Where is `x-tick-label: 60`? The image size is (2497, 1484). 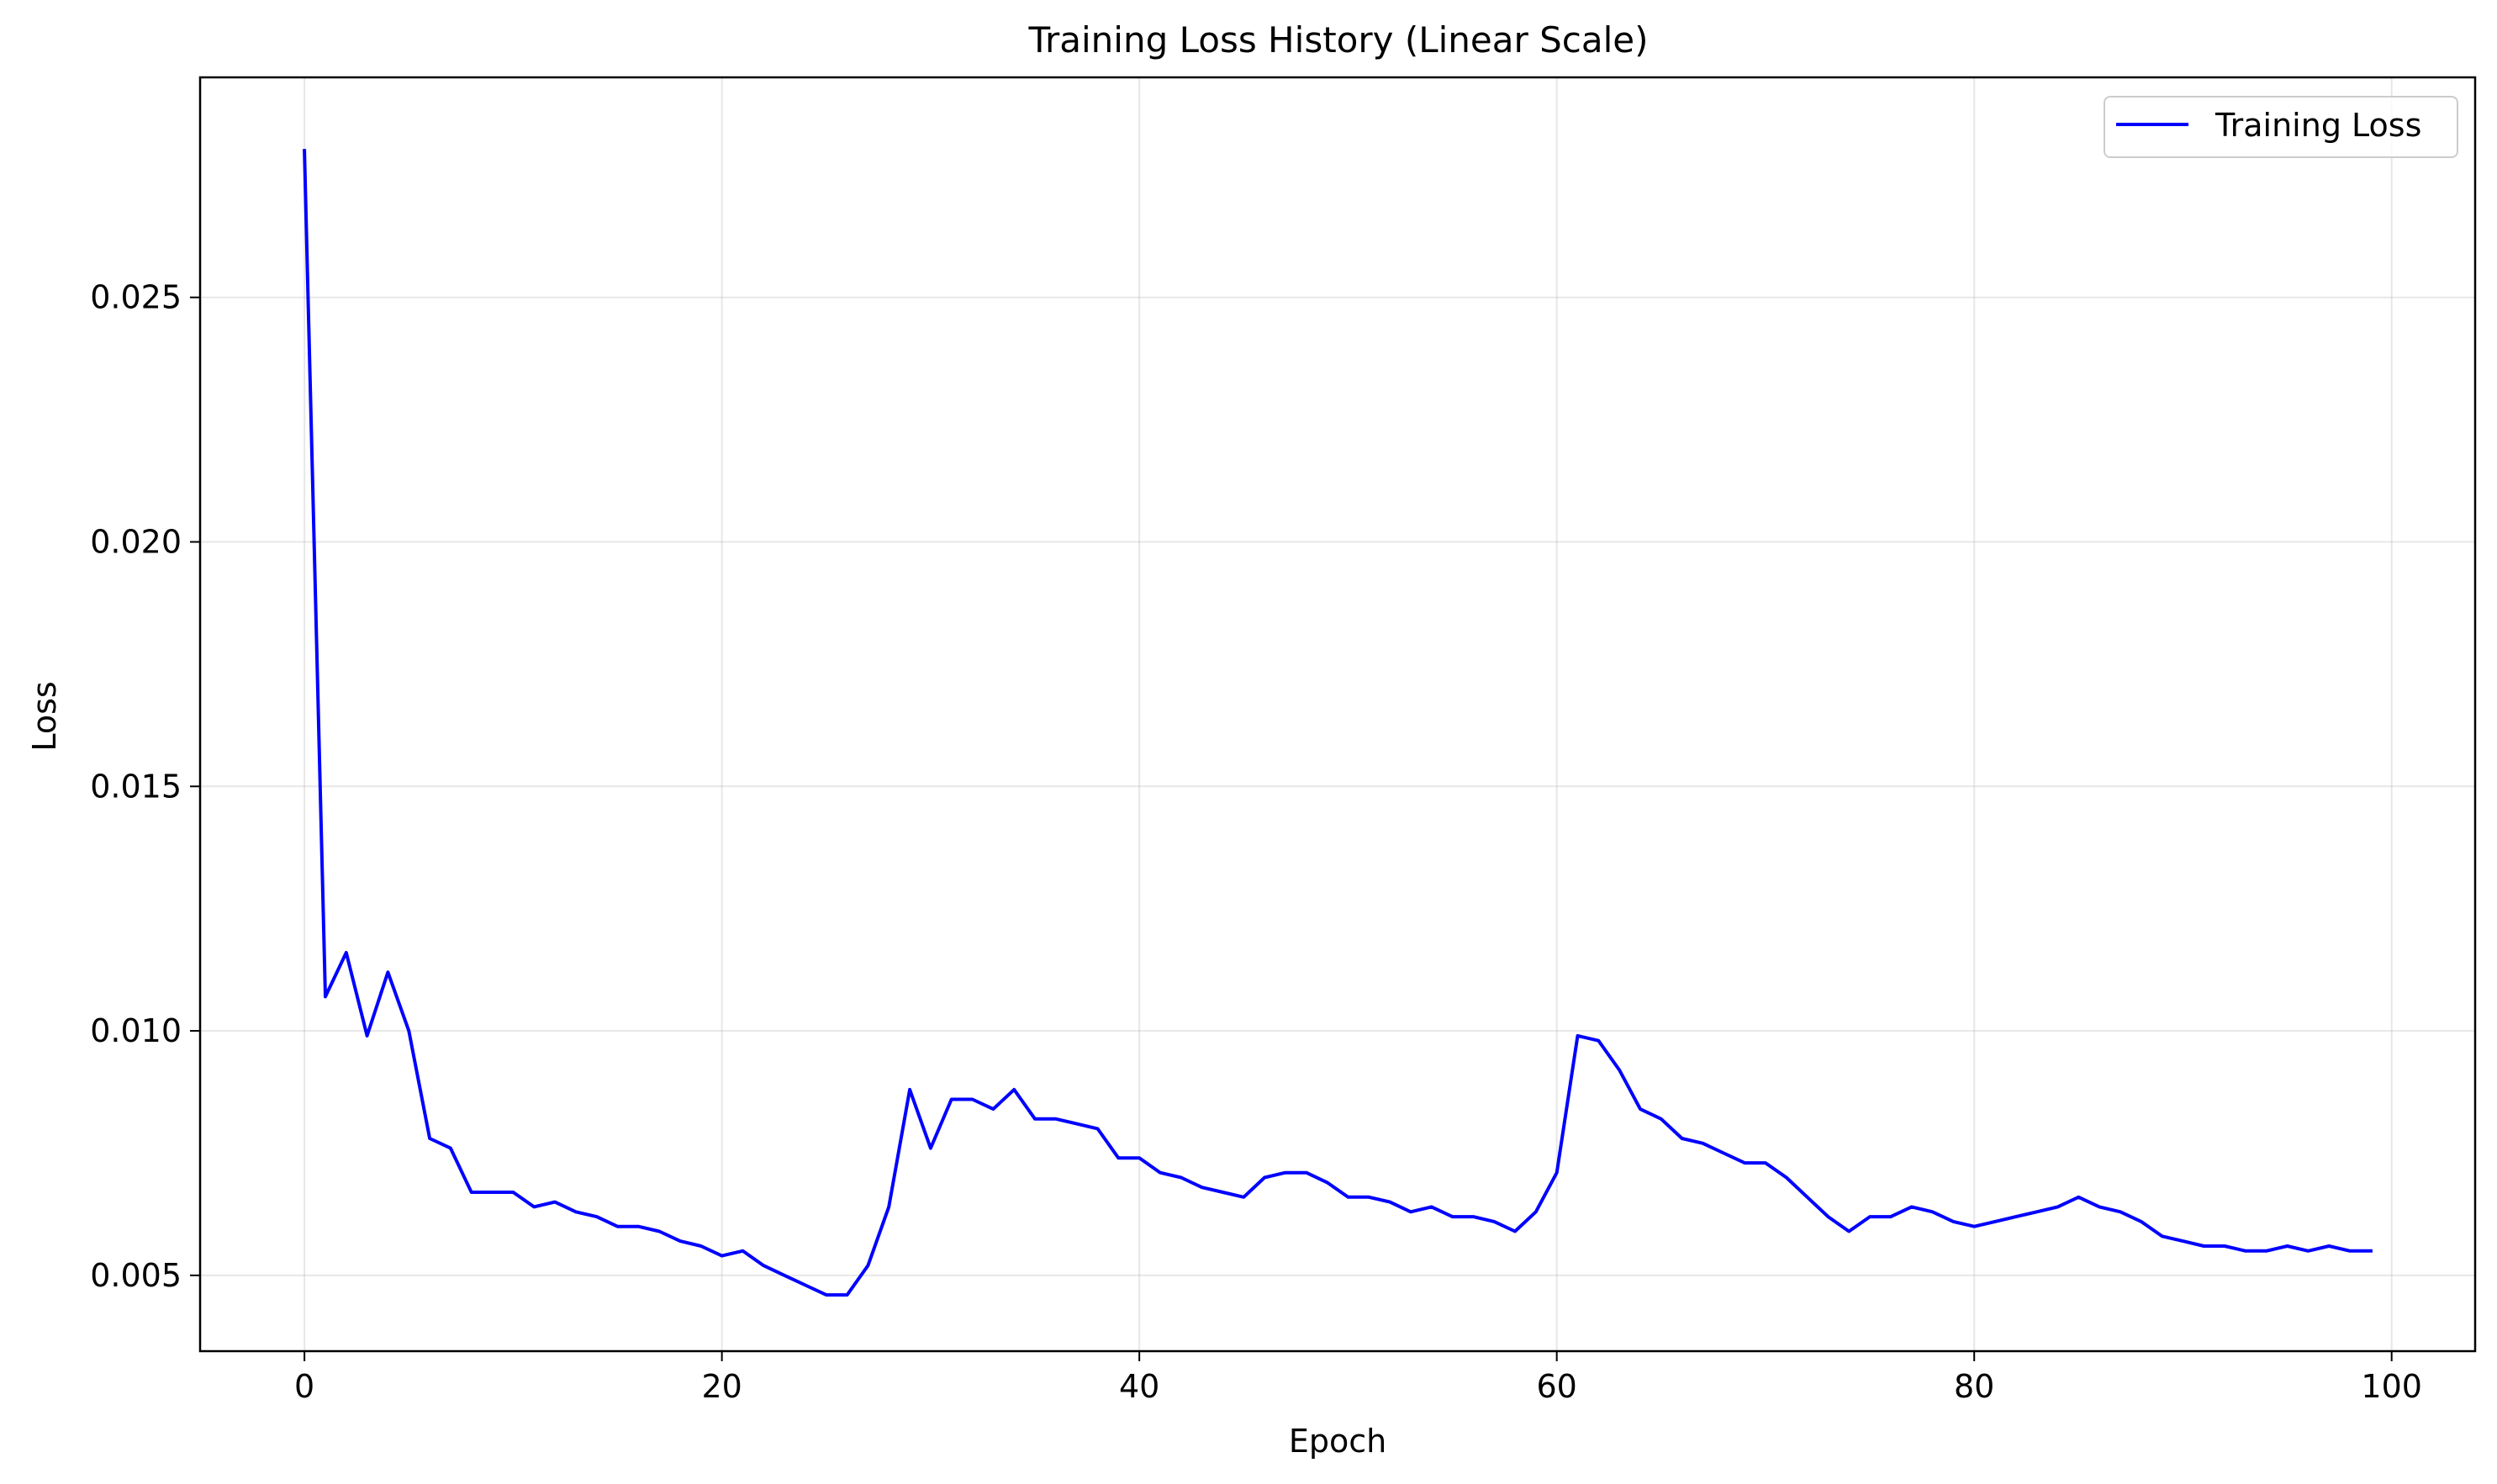 x-tick-label: 60 is located at coordinates (1556, 1386).